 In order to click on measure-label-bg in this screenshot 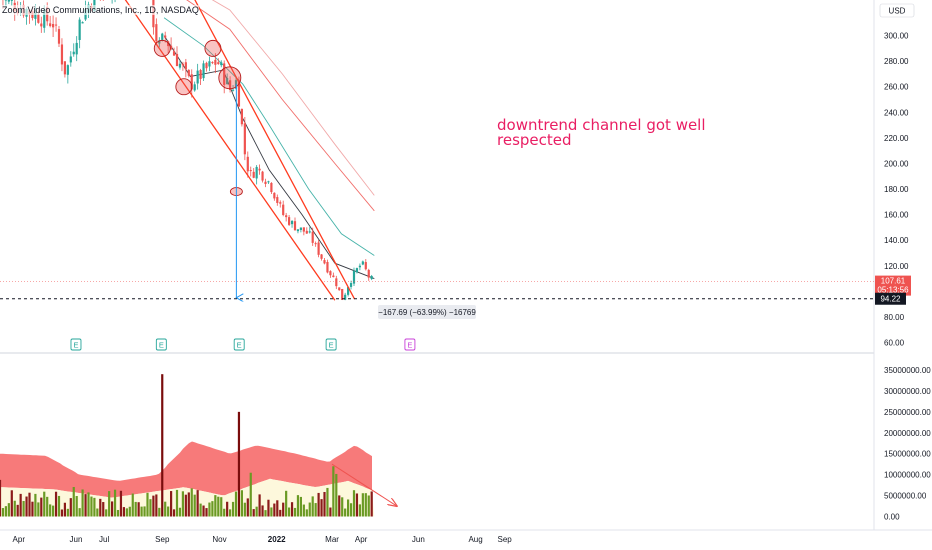, I will do `click(427, 312)`.